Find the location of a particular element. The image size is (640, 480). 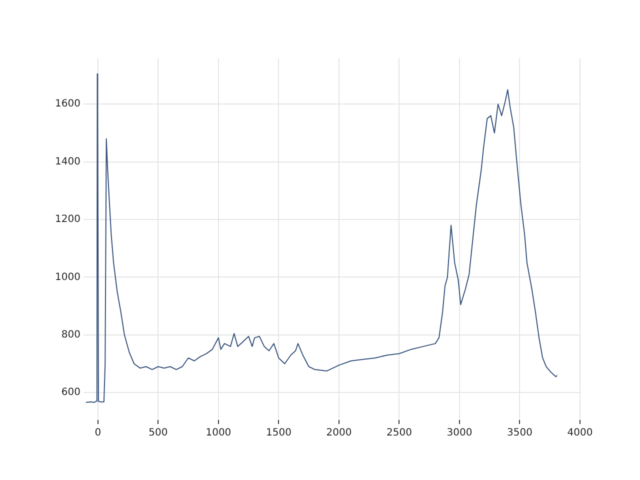

x-tick-label: 3000 is located at coordinates (459, 433).